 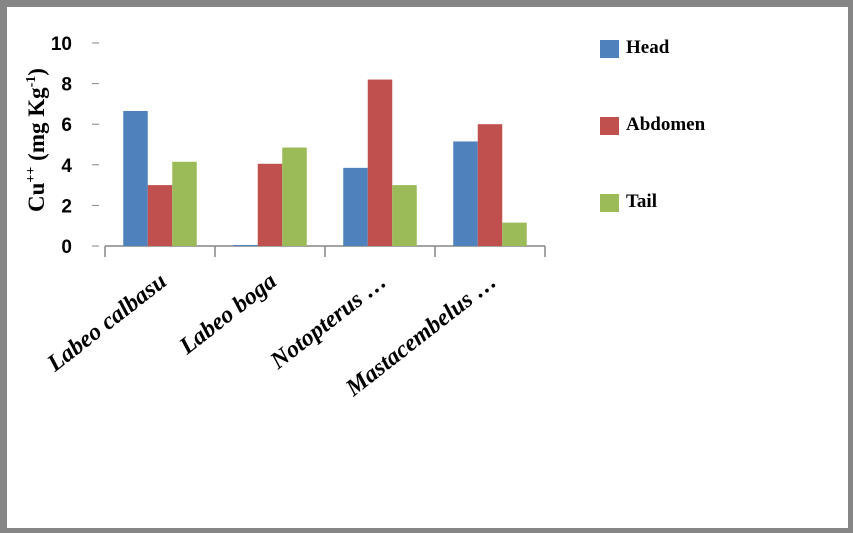 What do you see at coordinates (228, 314) in the screenshot?
I see `category-label: Labeo boga` at bounding box center [228, 314].